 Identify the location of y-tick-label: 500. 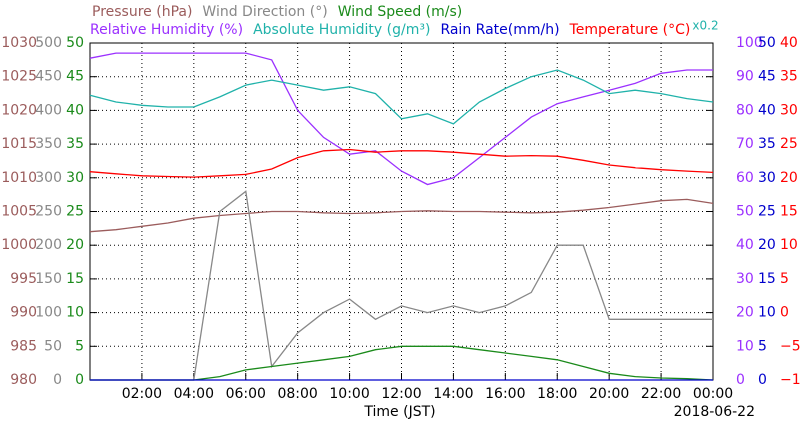
(48, 43).